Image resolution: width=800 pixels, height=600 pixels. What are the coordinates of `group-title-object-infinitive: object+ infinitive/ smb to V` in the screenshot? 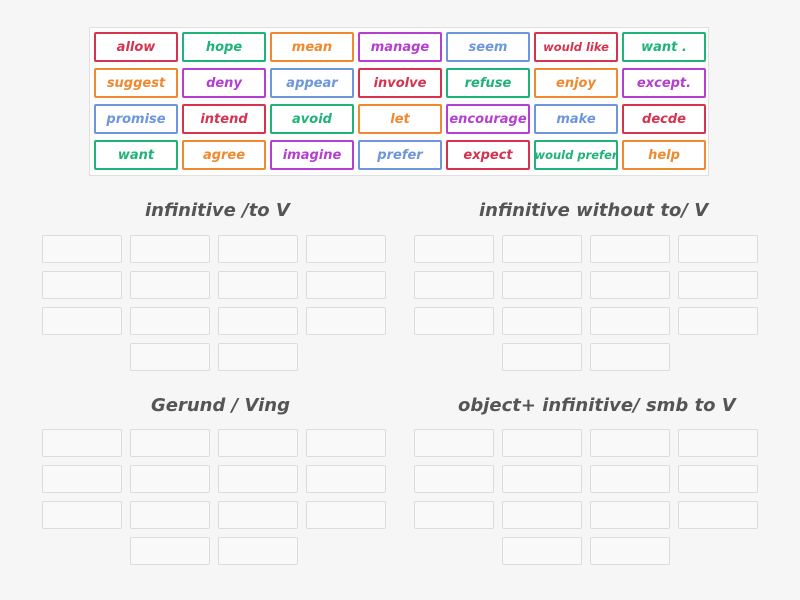 It's located at (597, 405).